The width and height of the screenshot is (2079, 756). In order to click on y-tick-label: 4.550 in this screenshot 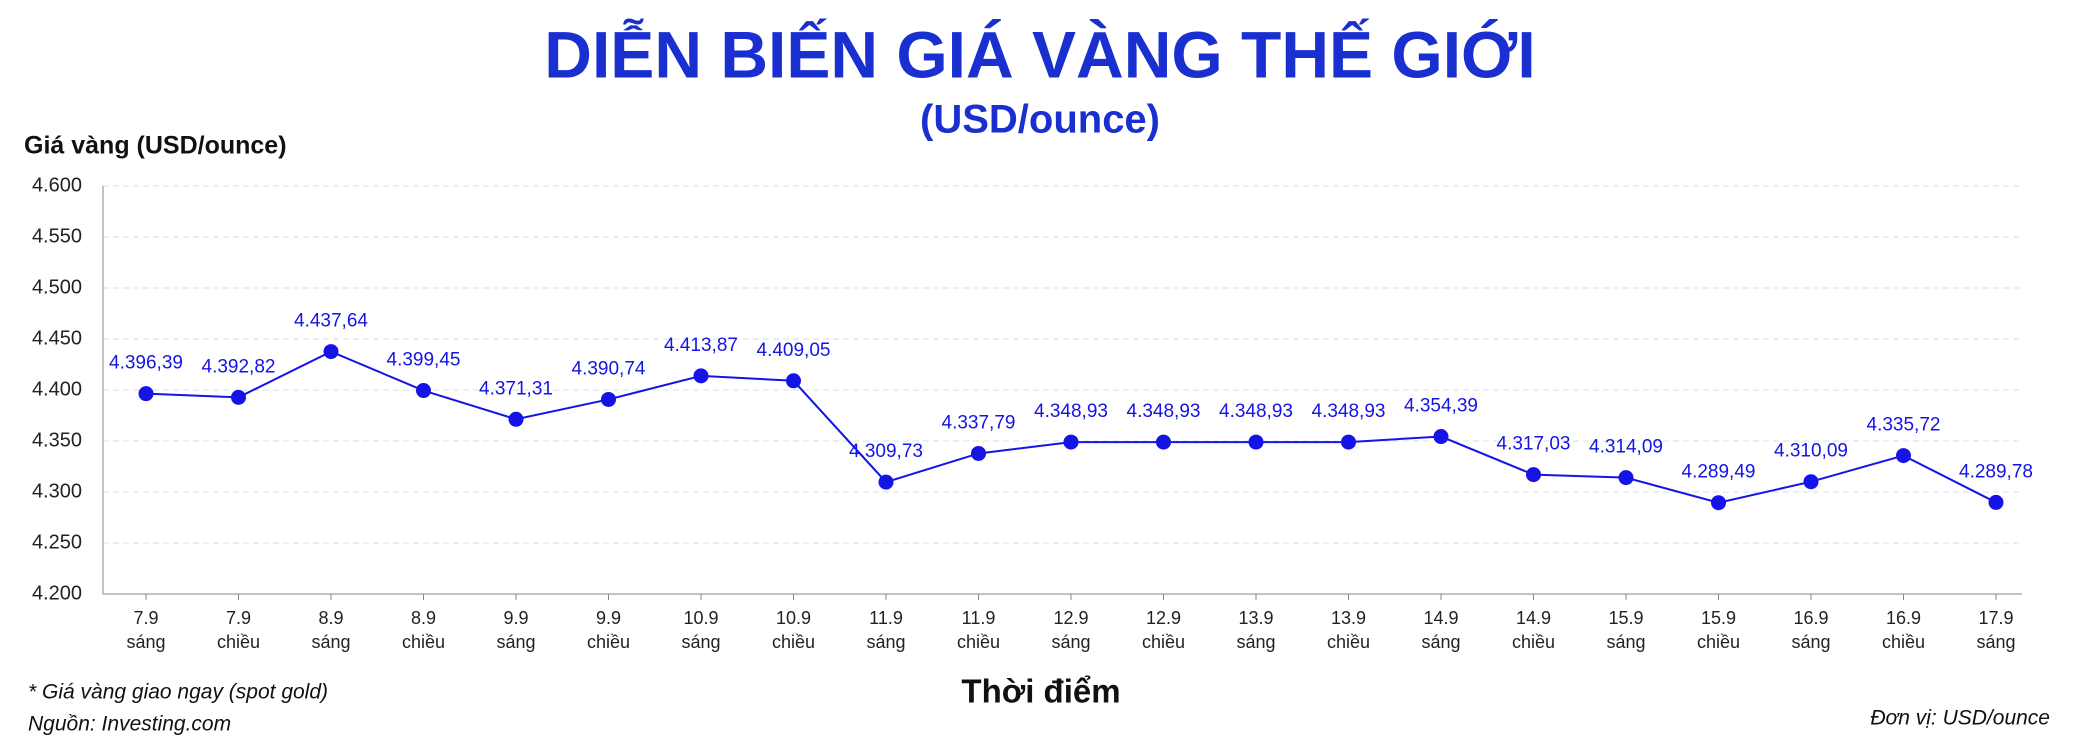, I will do `click(57, 236)`.